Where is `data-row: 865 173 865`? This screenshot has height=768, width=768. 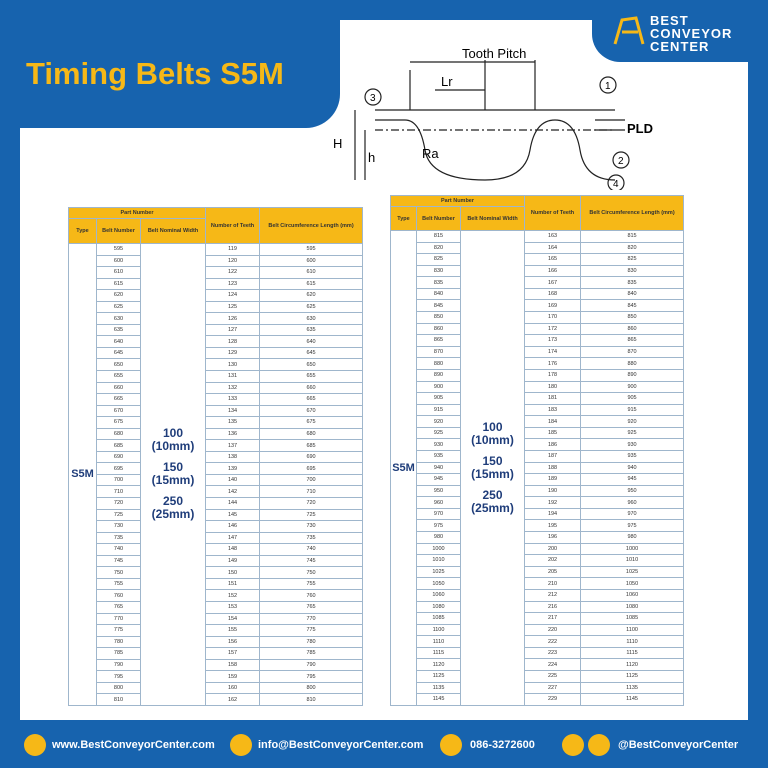
data-row: 865 173 865 is located at coordinates (538, 340).